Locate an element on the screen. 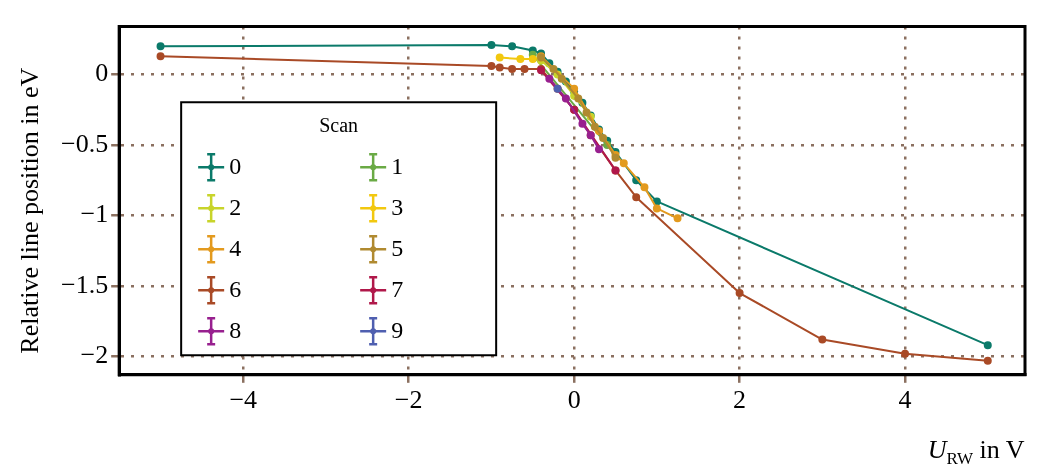  legend-label: 2 is located at coordinates (235, 207).